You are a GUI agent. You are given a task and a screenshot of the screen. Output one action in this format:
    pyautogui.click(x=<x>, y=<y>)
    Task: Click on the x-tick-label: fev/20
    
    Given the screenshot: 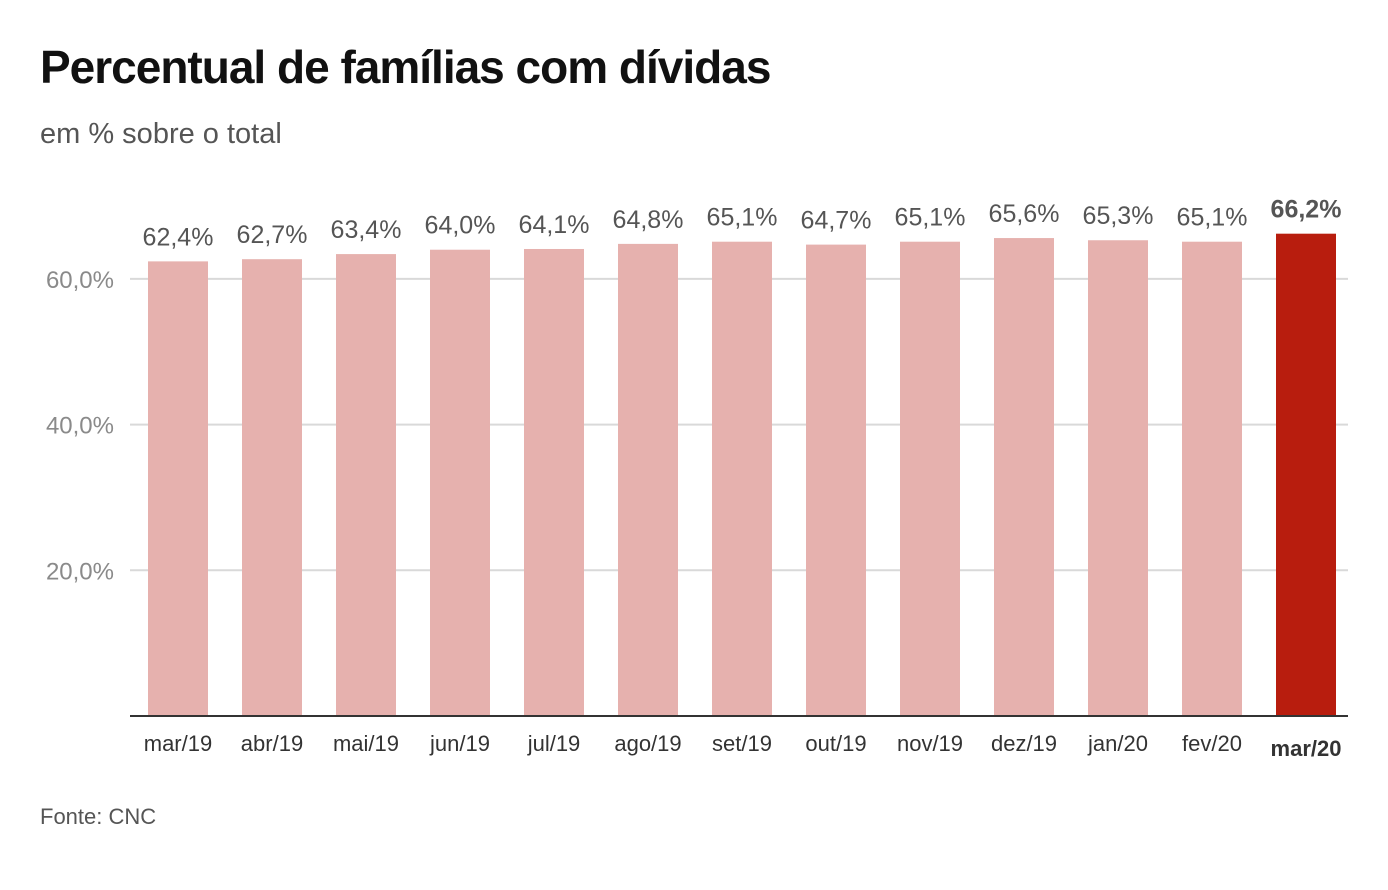 What is the action you would take?
    pyautogui.click(x=1212, y=743)
    